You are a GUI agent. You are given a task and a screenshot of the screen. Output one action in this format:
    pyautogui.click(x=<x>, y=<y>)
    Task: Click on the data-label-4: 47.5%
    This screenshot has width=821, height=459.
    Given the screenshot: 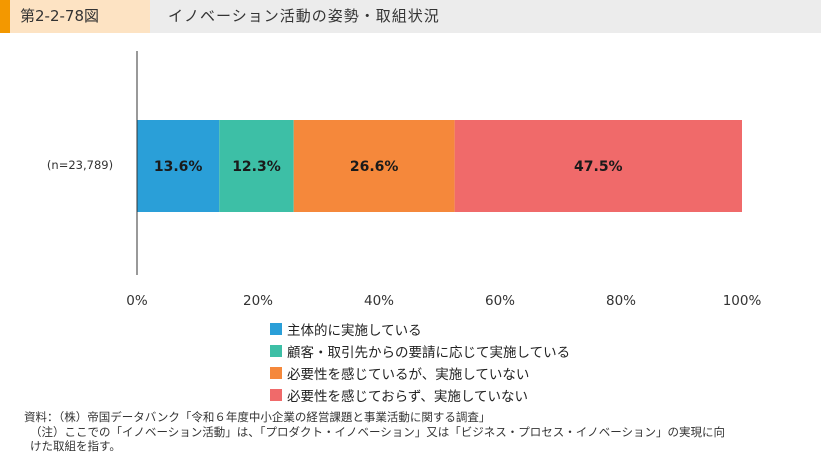 What is the action you would take?
    pyautogui.click(x=598, y=167)
    